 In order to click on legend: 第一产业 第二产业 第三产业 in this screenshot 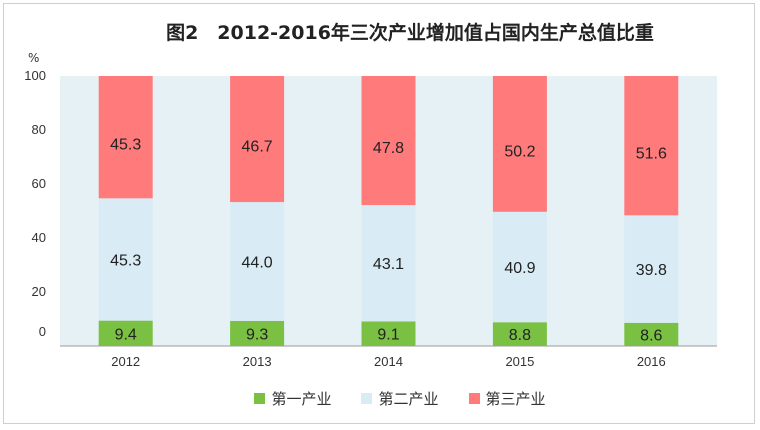, I will do `click(380, 398)`.